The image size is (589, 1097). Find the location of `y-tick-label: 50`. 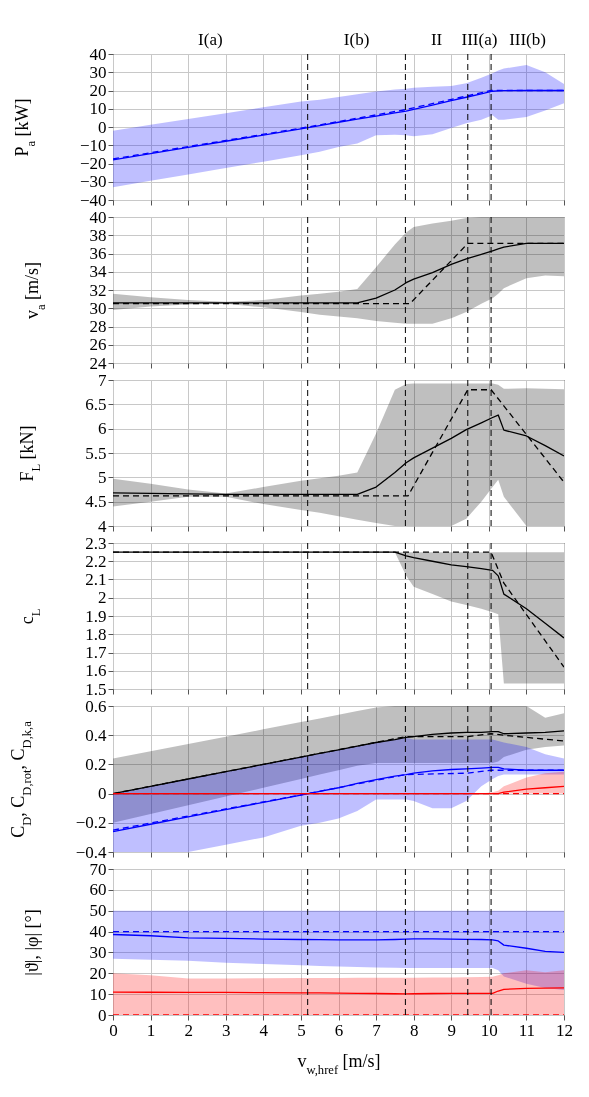

y-tick-label: 50 is located at coordinates (98, 911).